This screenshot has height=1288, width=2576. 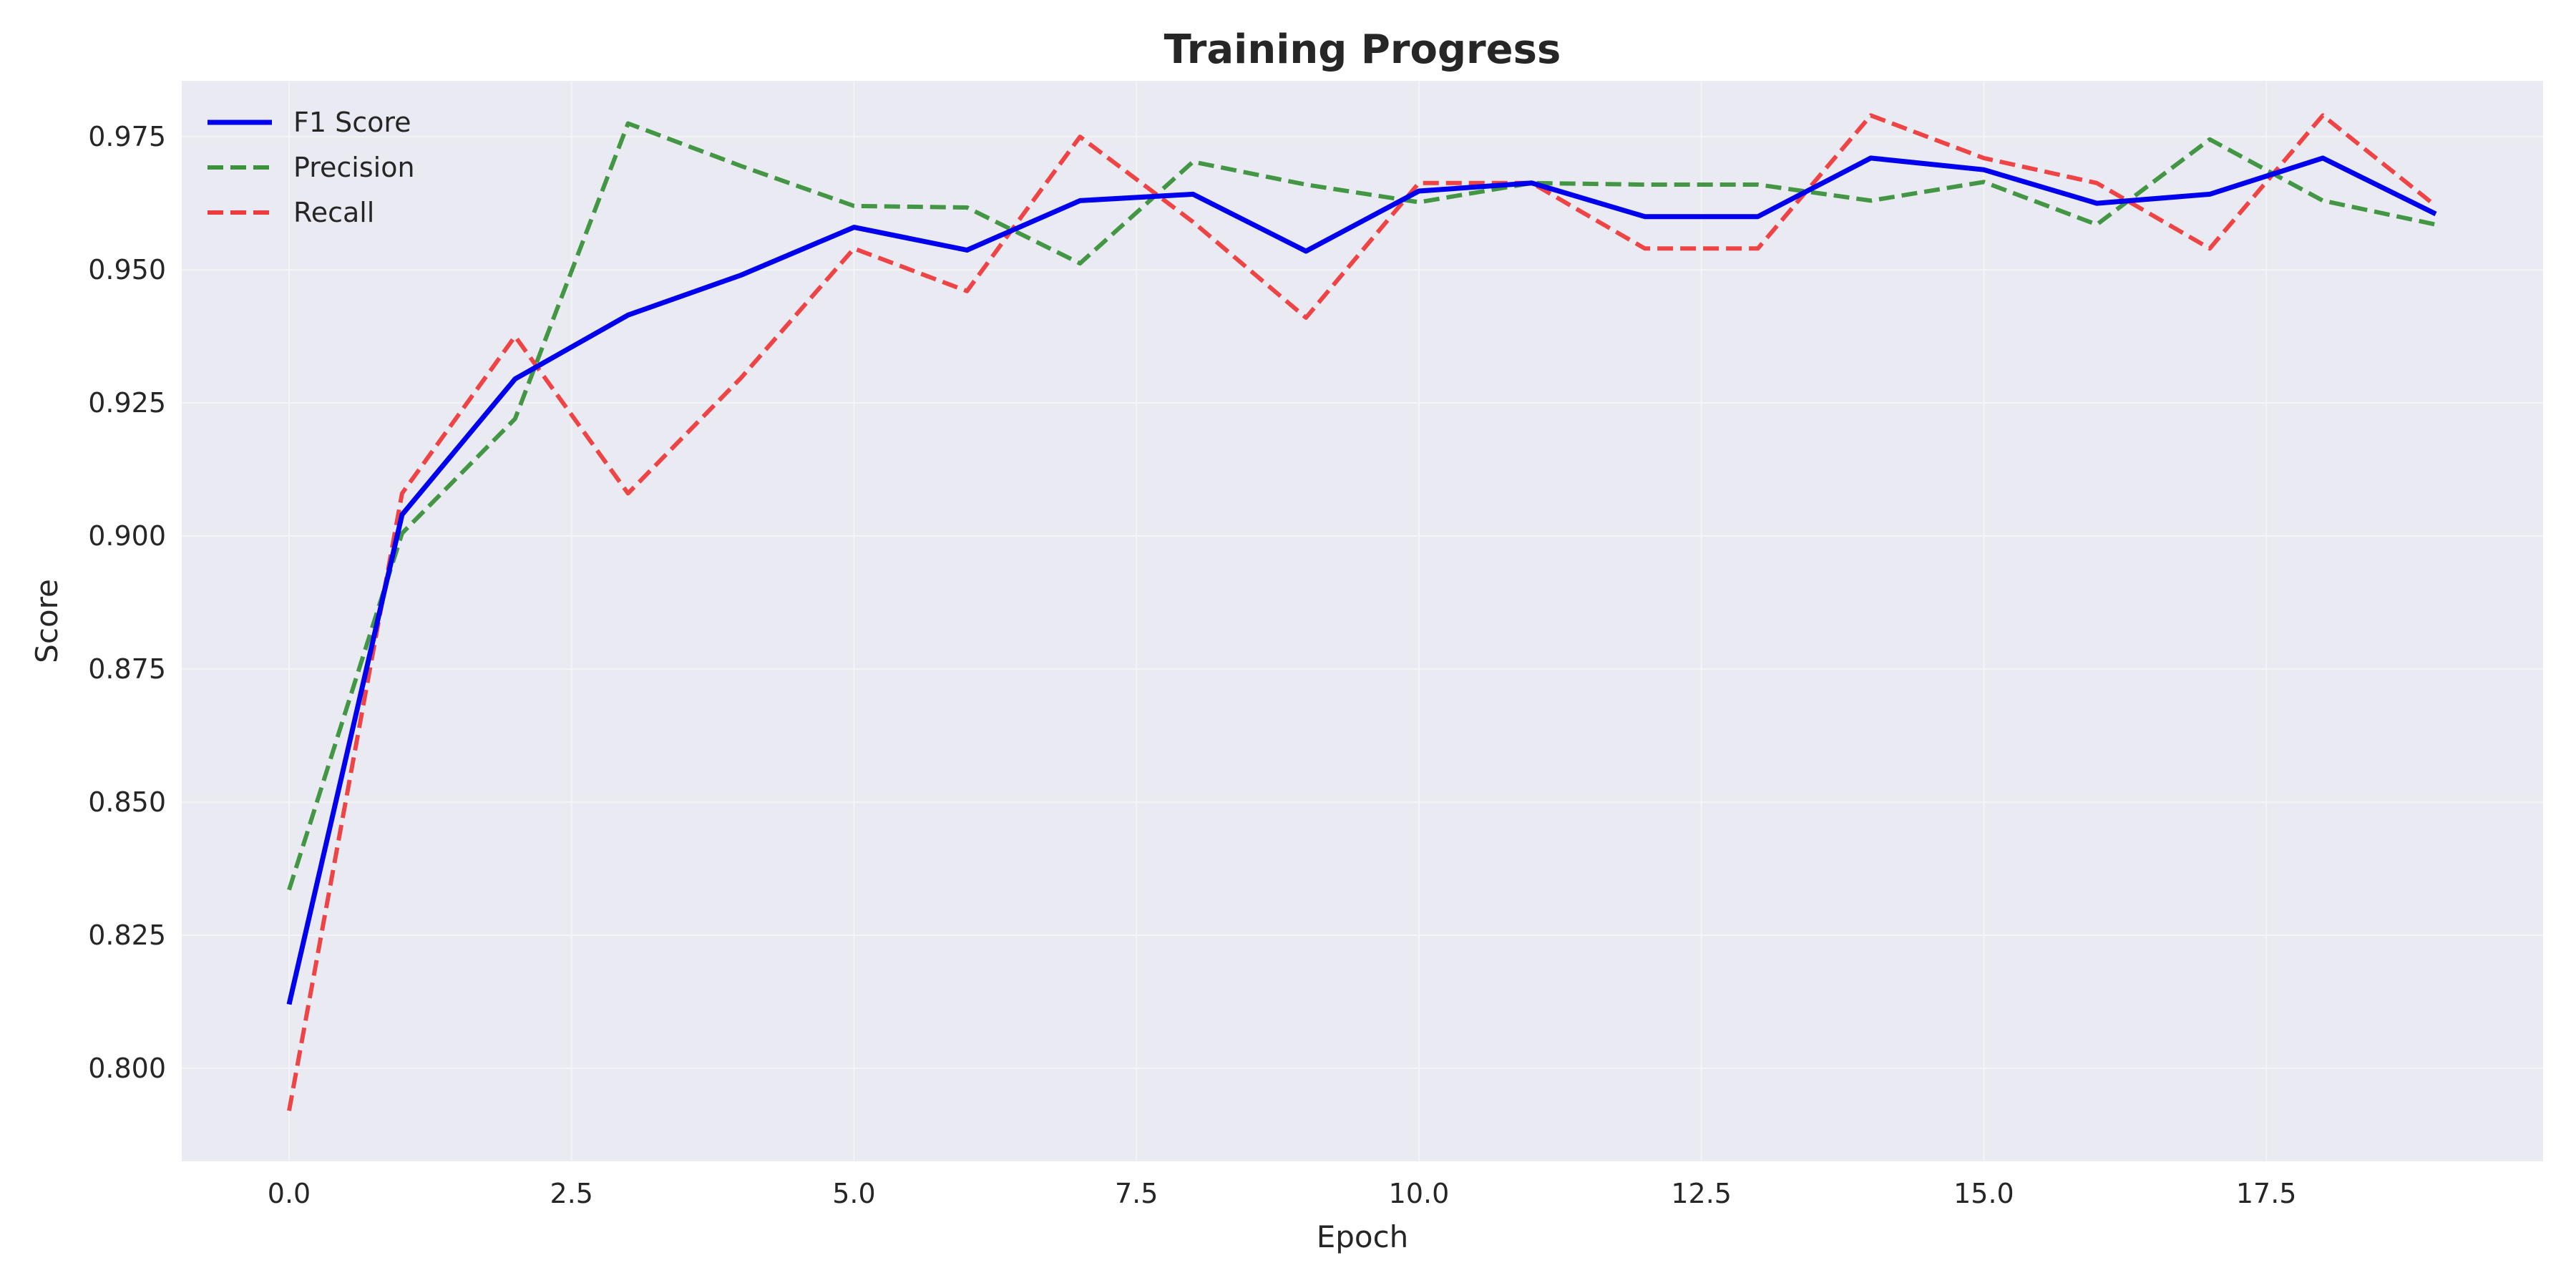 What do you see at coordinates (127, 602) in the screenshot?
I see `y-axis-ticks: 0.800 0.825 0.850 0.875 0.900 0.925 0.950 0.975` at bounding box center [127, 602].